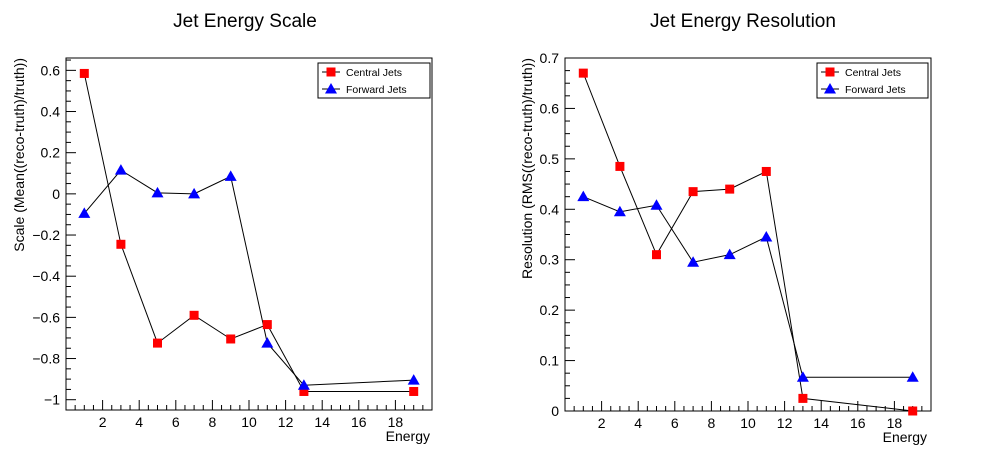 The width and height of the screenshot is (996, 472). I want to click on y-tick-label: −0.2, so click(46, 235).